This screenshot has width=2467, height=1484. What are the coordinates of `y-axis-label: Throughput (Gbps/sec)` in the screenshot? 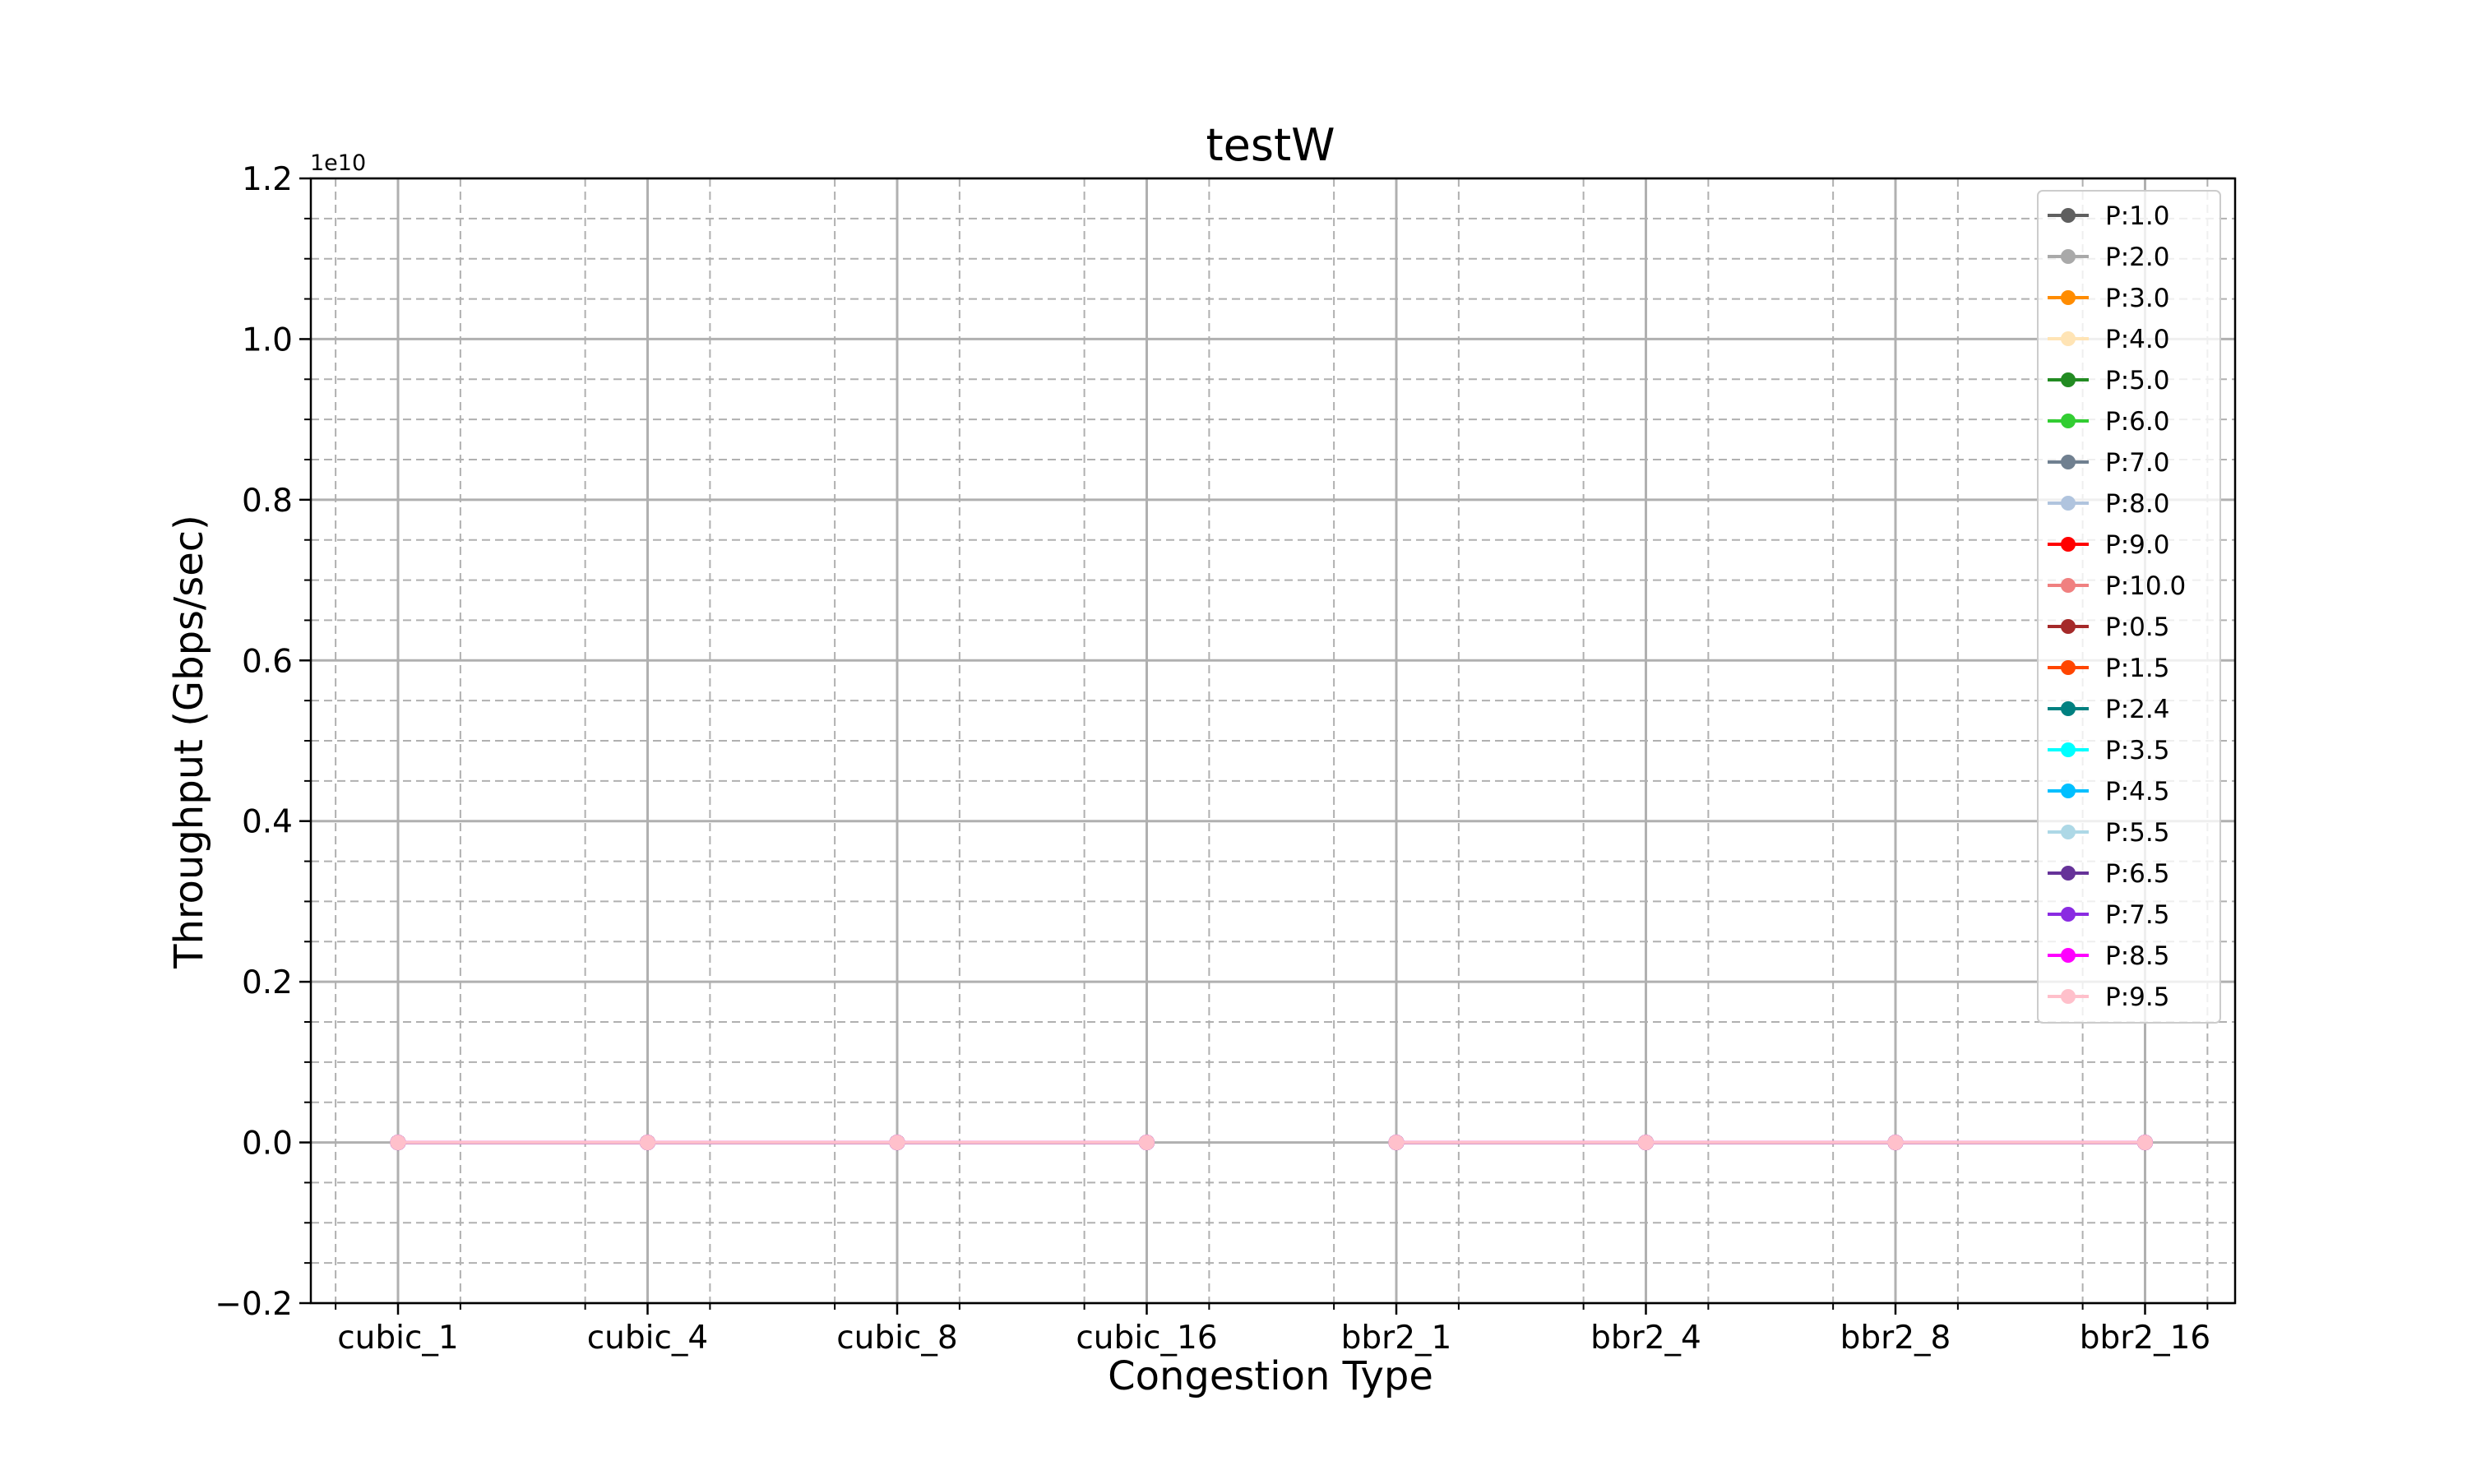 It's located at (189, 742).